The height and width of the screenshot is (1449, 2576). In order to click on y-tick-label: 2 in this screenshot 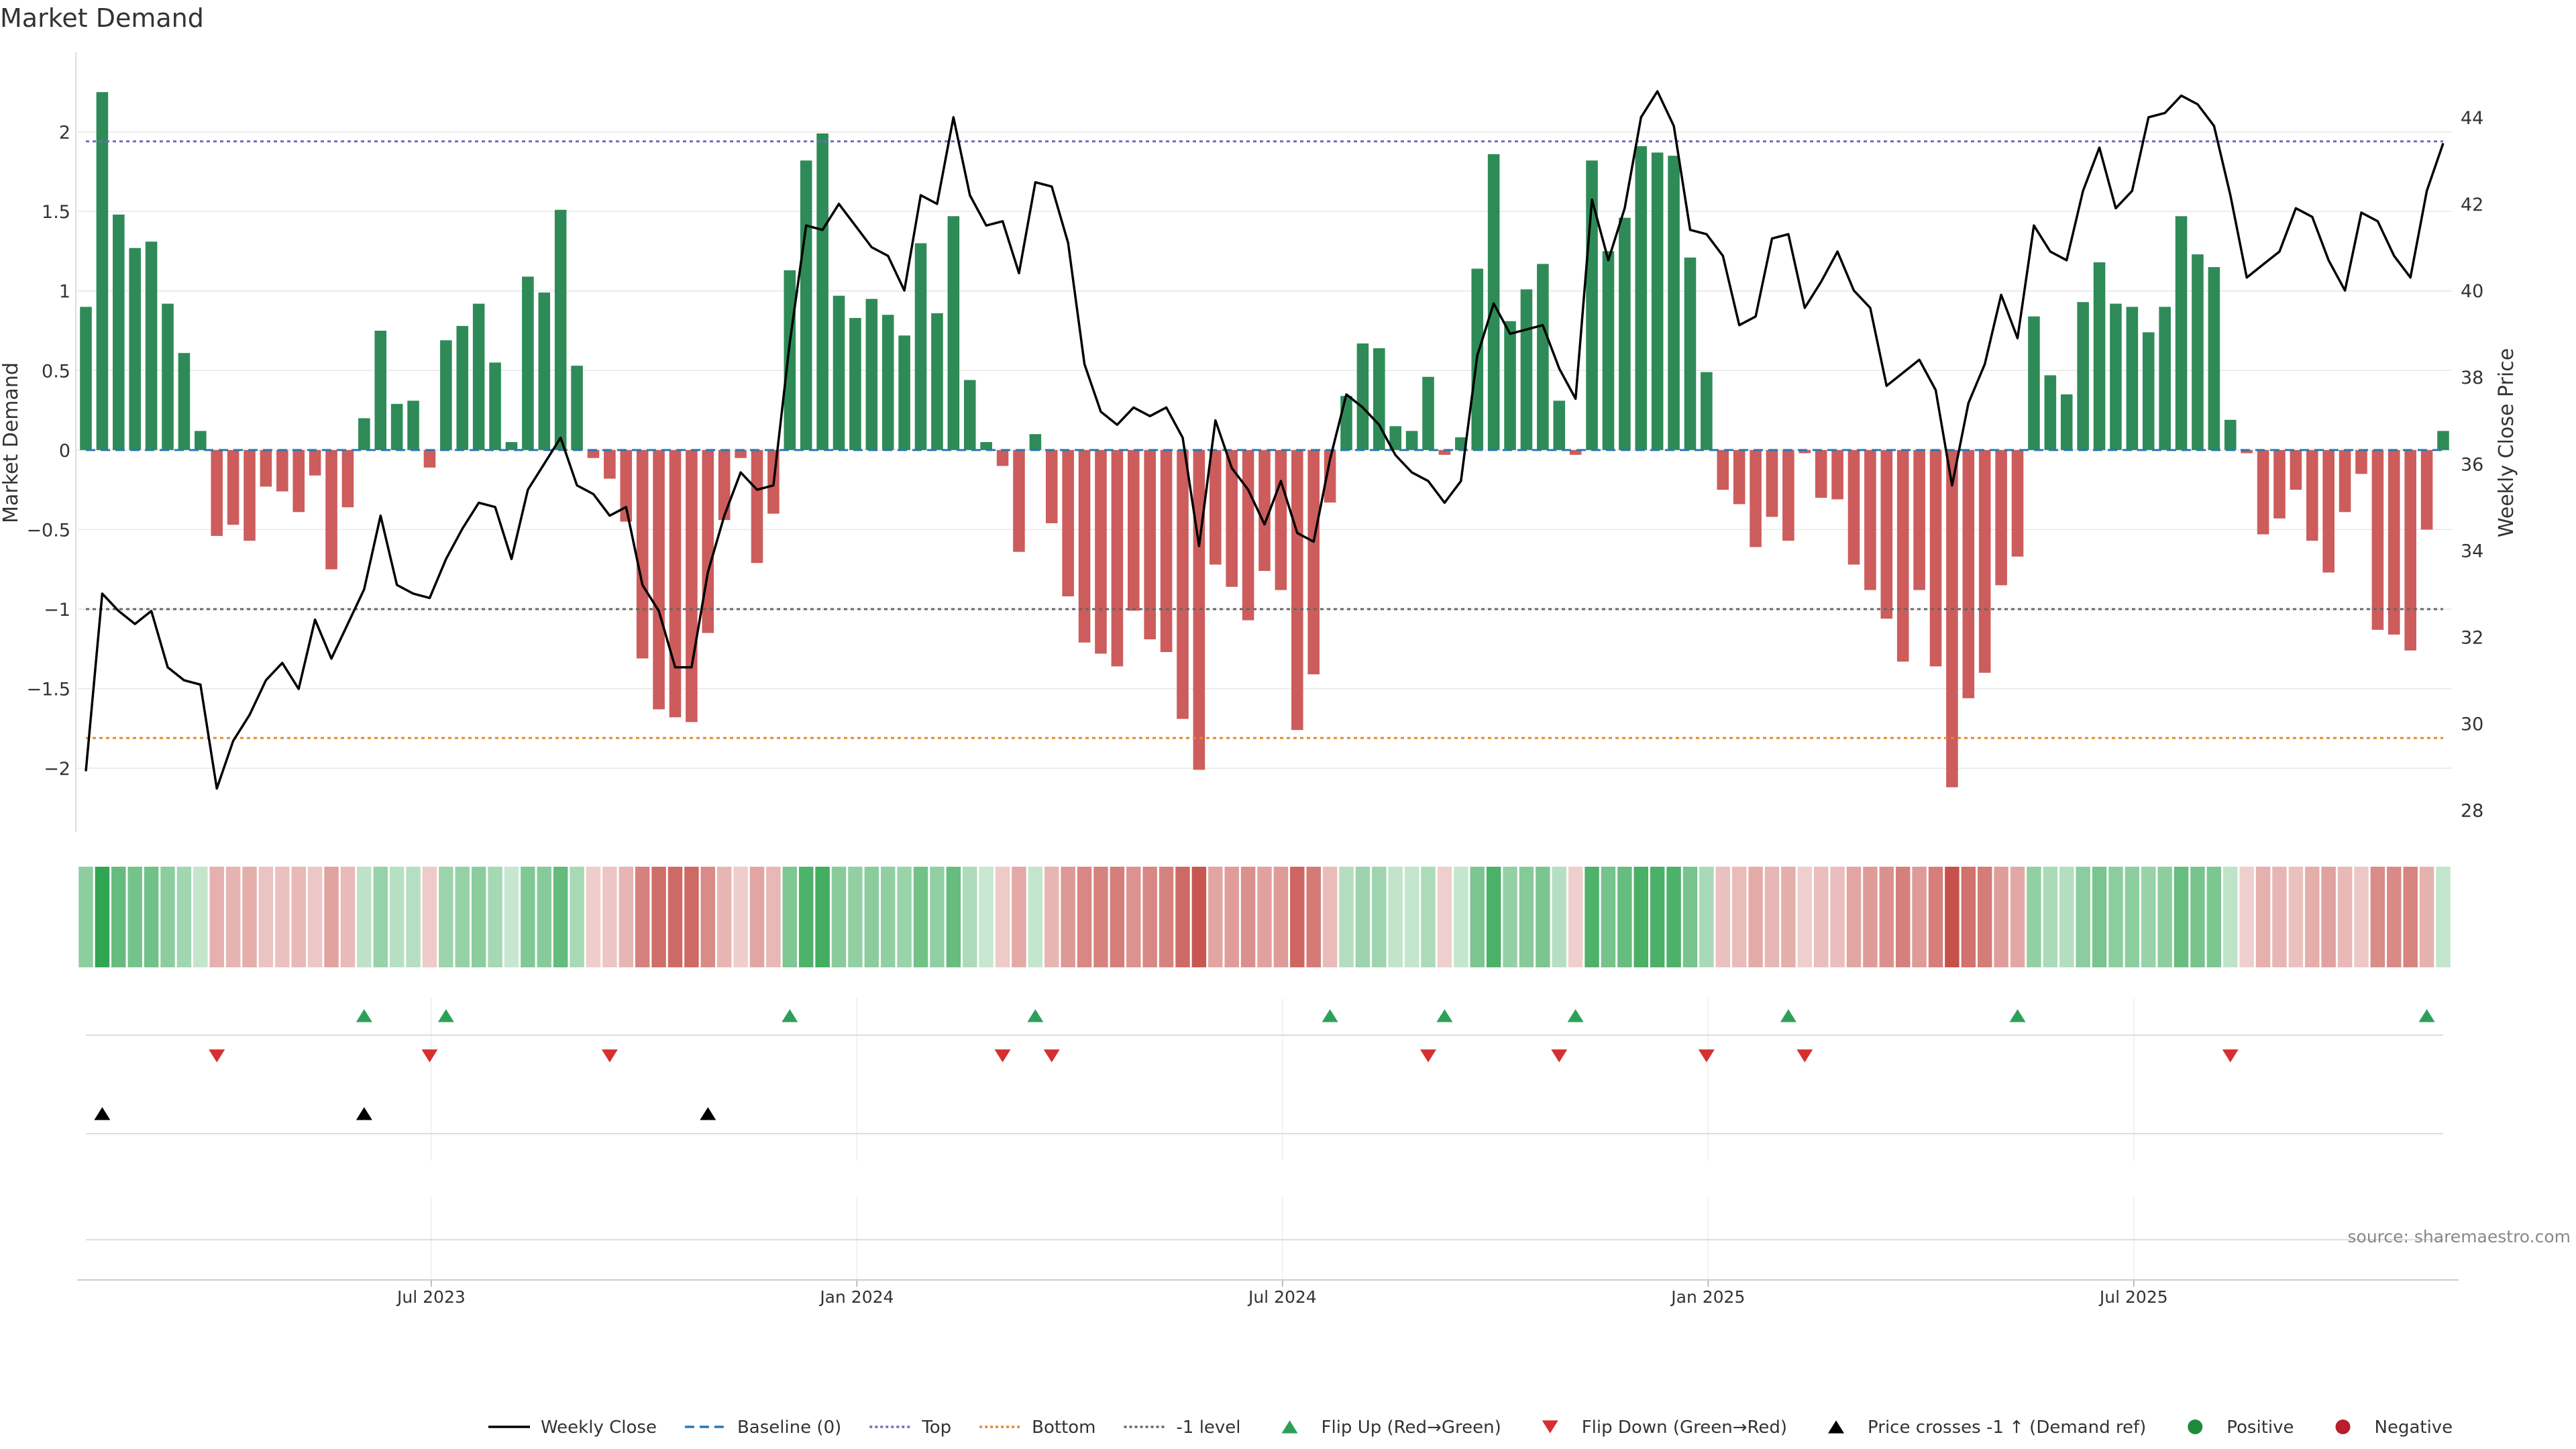, I will do `click(64, 133)`.